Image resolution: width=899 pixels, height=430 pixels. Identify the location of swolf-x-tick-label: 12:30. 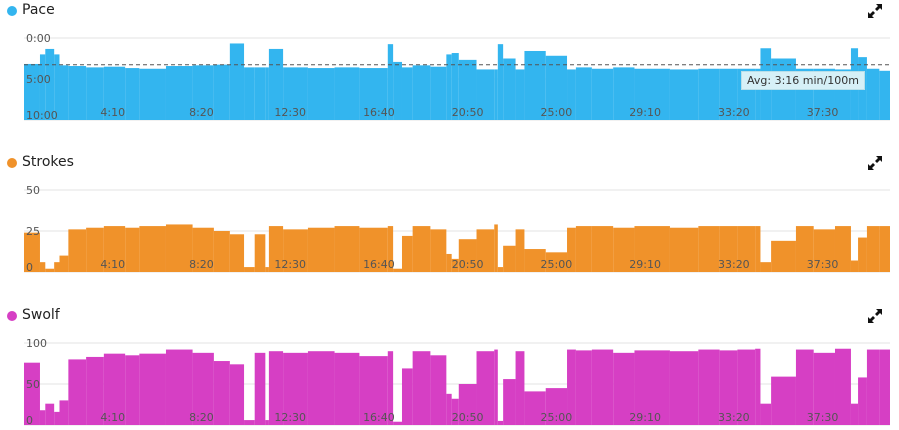
(290, 417).